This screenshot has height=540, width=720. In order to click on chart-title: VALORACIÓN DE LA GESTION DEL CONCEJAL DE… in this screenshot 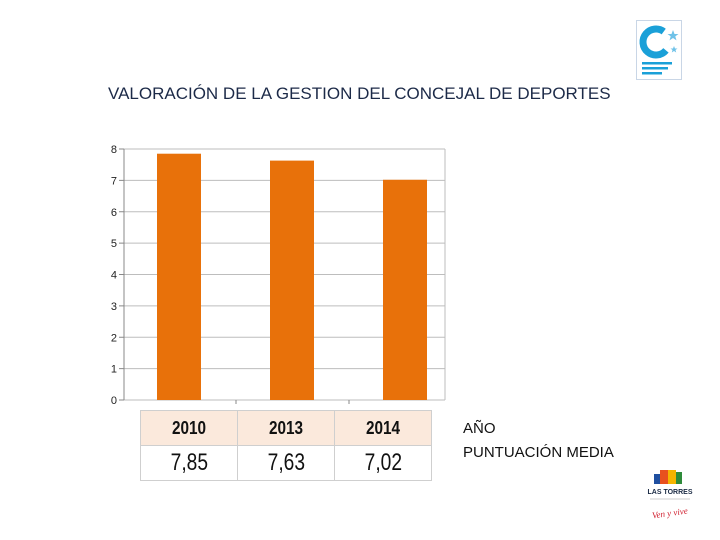, I will do `click(359, 93)`.